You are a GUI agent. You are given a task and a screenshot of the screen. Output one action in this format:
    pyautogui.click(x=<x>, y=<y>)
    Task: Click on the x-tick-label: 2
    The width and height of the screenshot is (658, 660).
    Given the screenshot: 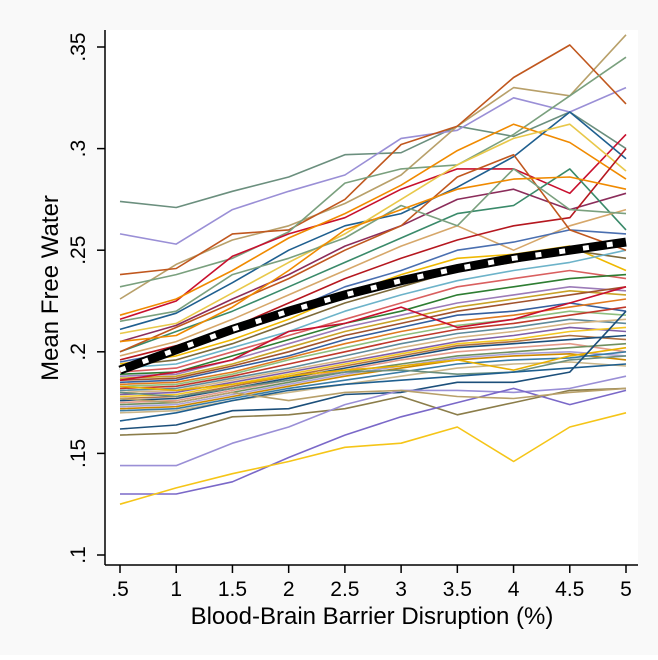 What is the action you would take?
    pyautogui.click(x=289, y=589)
    